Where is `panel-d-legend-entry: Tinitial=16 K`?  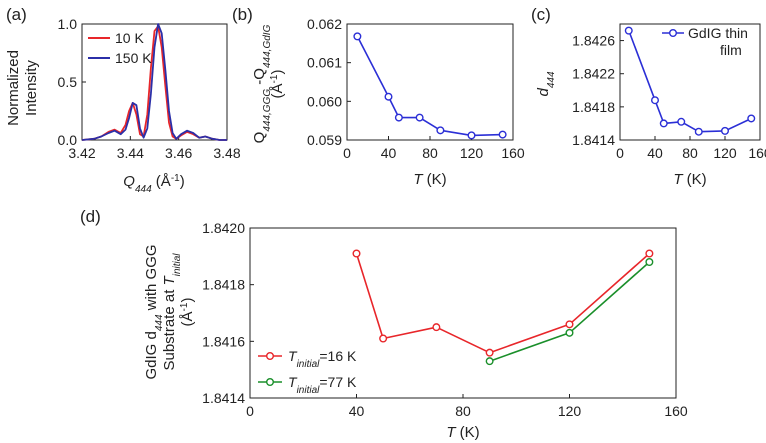
panel-d-legend-entry: Tinitial=16 K is located at coordinates (322, 359).